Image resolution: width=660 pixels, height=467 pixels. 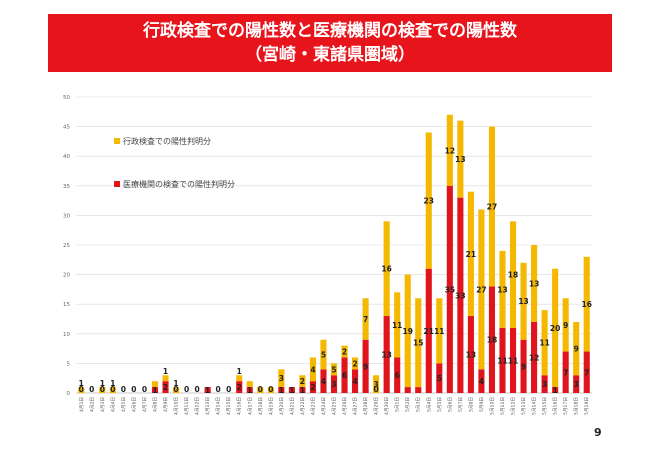 I want to click on data-label-iryo: 2, so click(x=239, y=387).